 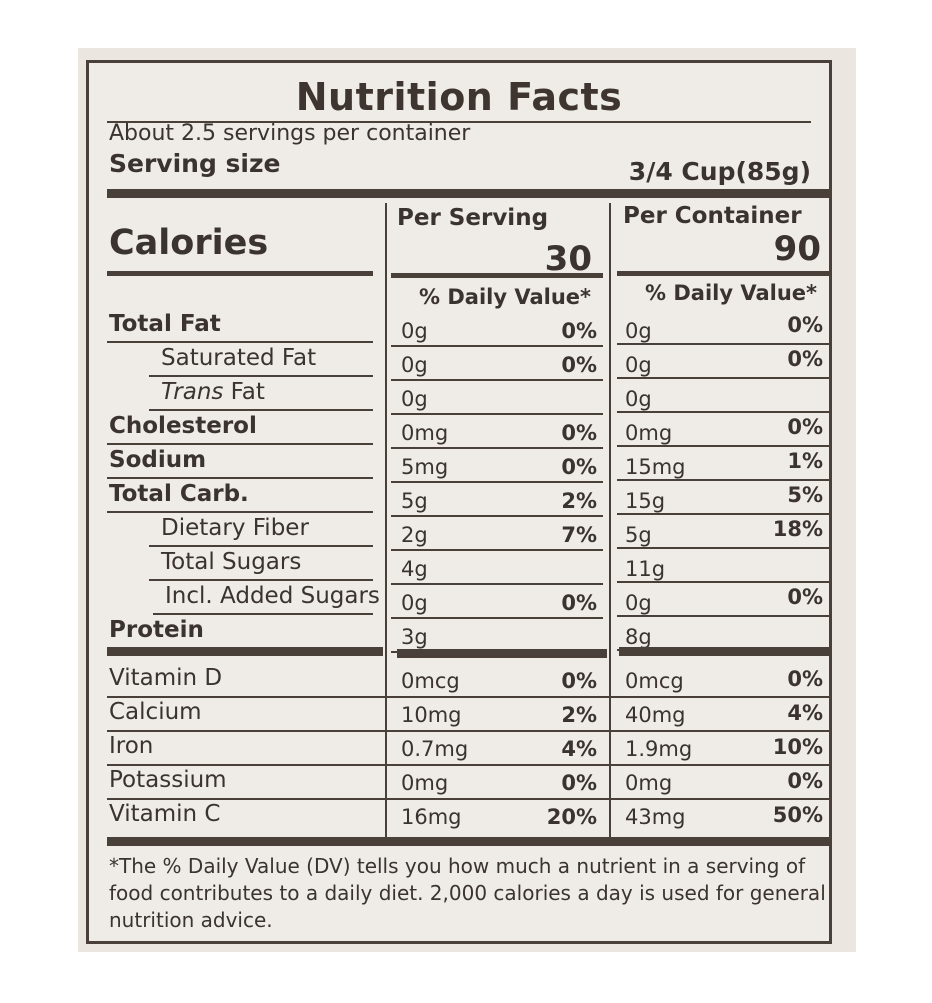 I want to click on nutrient-name: Incl. Added Sugars, so click(x=272, y=596).